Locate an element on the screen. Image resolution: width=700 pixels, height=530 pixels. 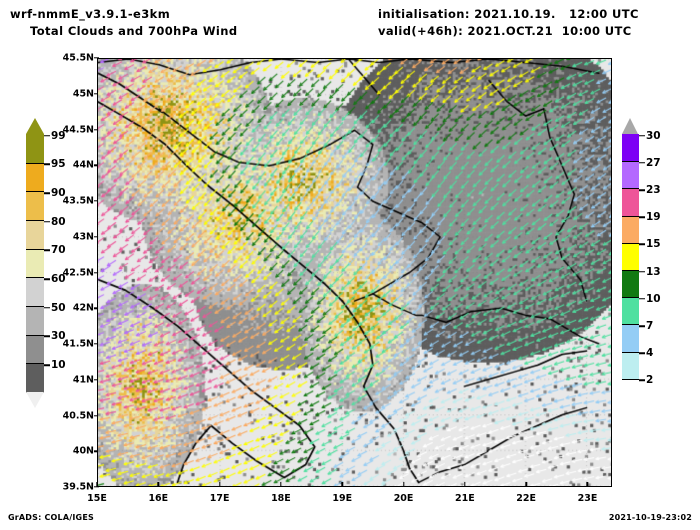
colorbar-label: 23 is located at coordinates (653, 190).